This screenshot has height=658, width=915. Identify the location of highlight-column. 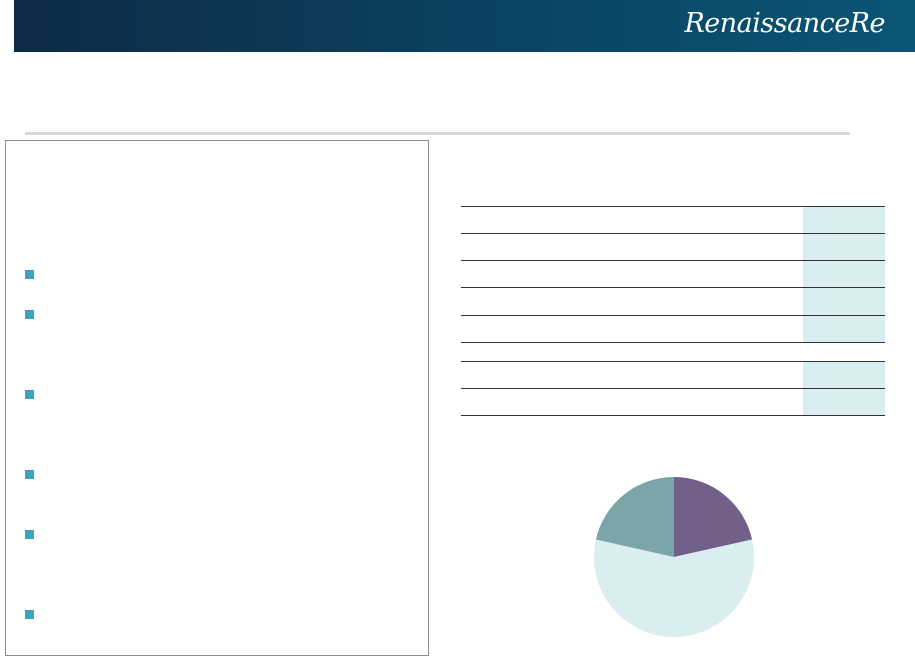
(844, 274).